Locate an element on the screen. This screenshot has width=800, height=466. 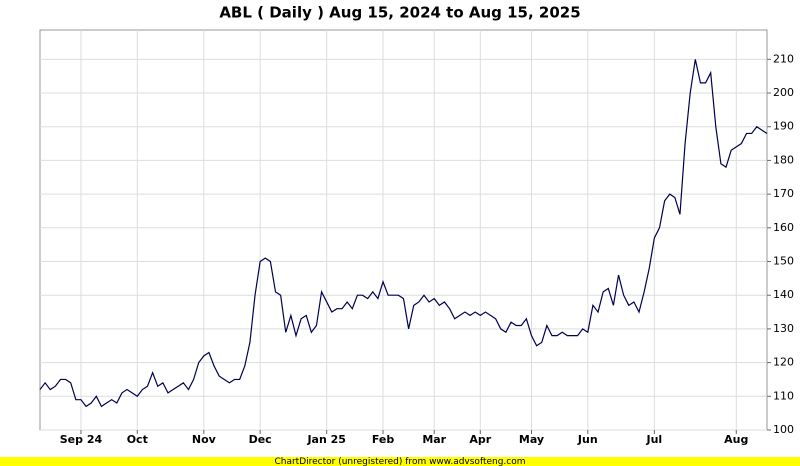
x-tick-label: Jan 25 is located at coordinates (325, 439).